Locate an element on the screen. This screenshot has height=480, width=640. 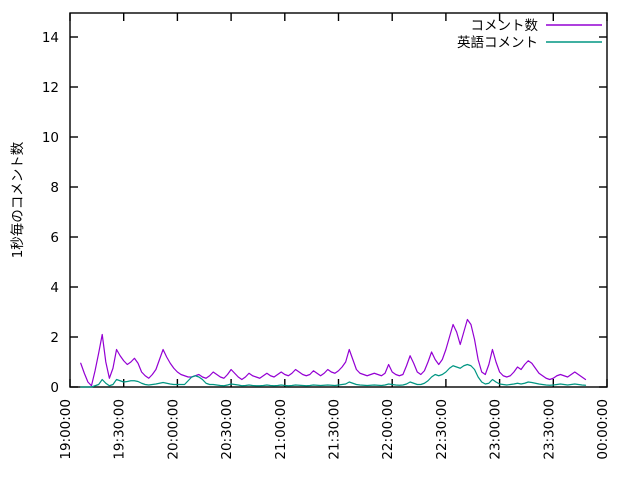
y-tick-label: 2 is located at coordinates (54, 338).